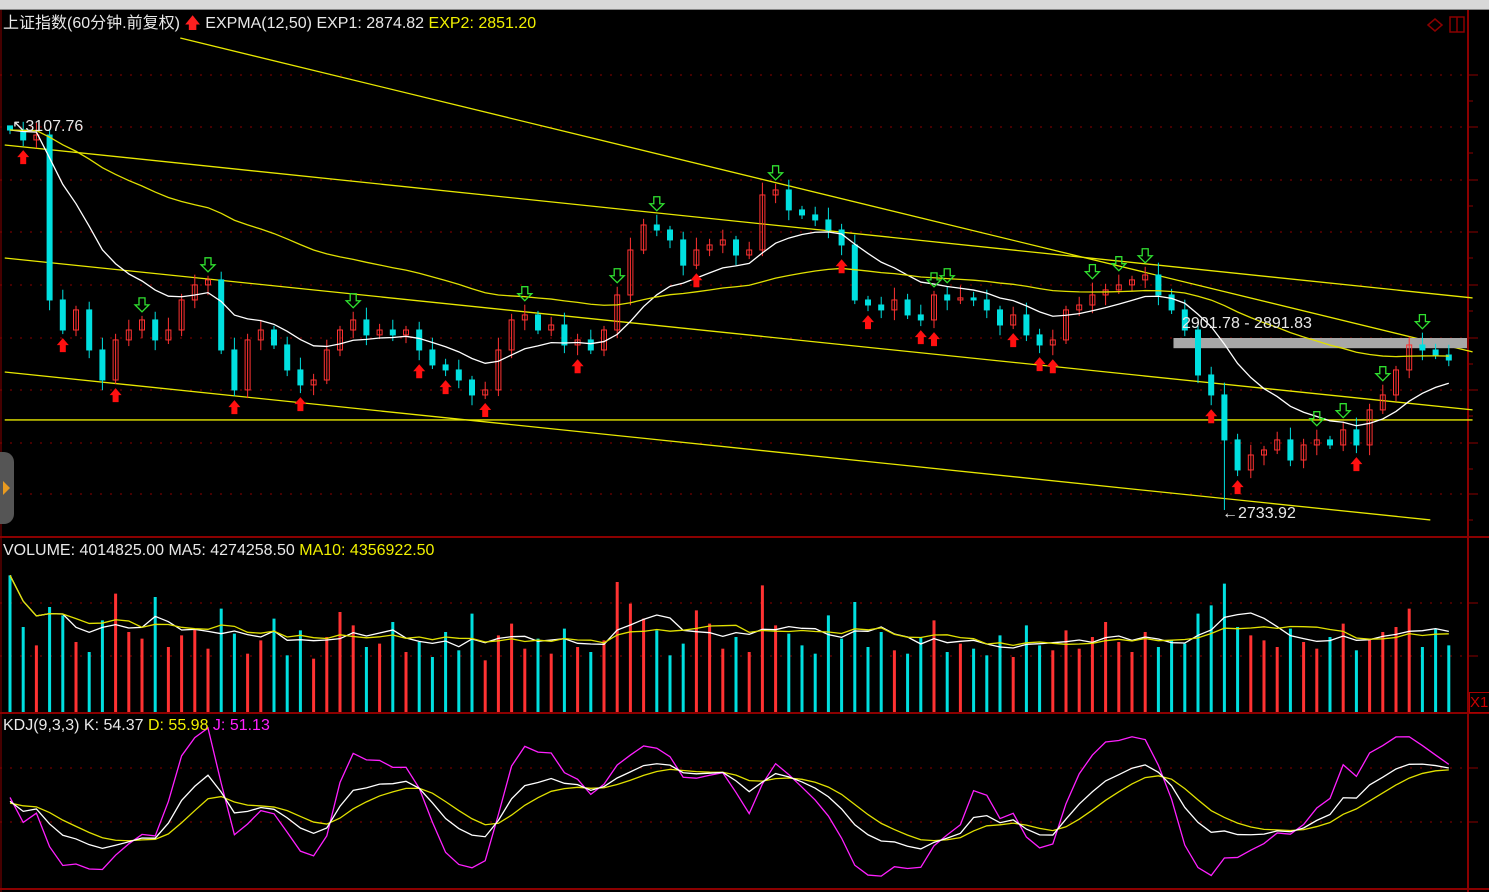 This screenshot has width=1489, height=892. I want to click on indicator-name: EXPMA(12,50), so click(258, 23).